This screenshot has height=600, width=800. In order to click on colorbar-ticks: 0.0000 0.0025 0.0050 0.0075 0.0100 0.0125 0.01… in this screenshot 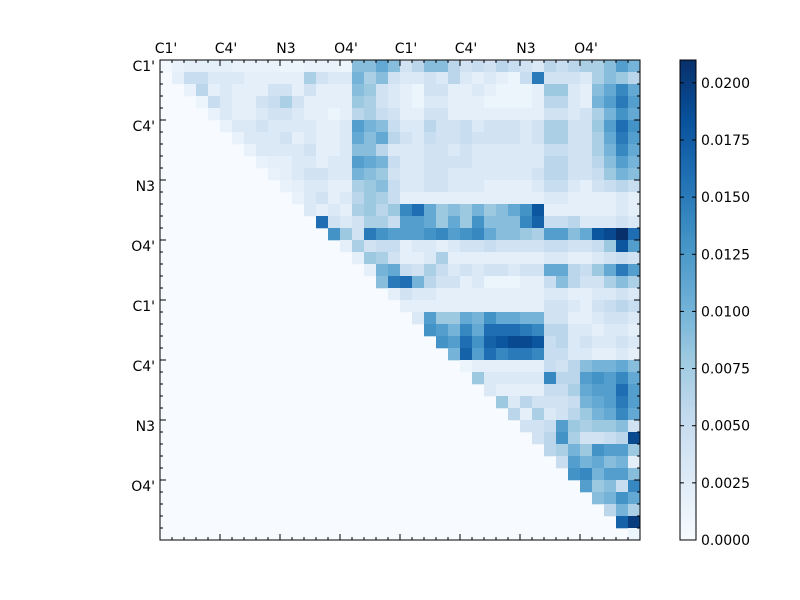, I will do `click(715, 312)`.